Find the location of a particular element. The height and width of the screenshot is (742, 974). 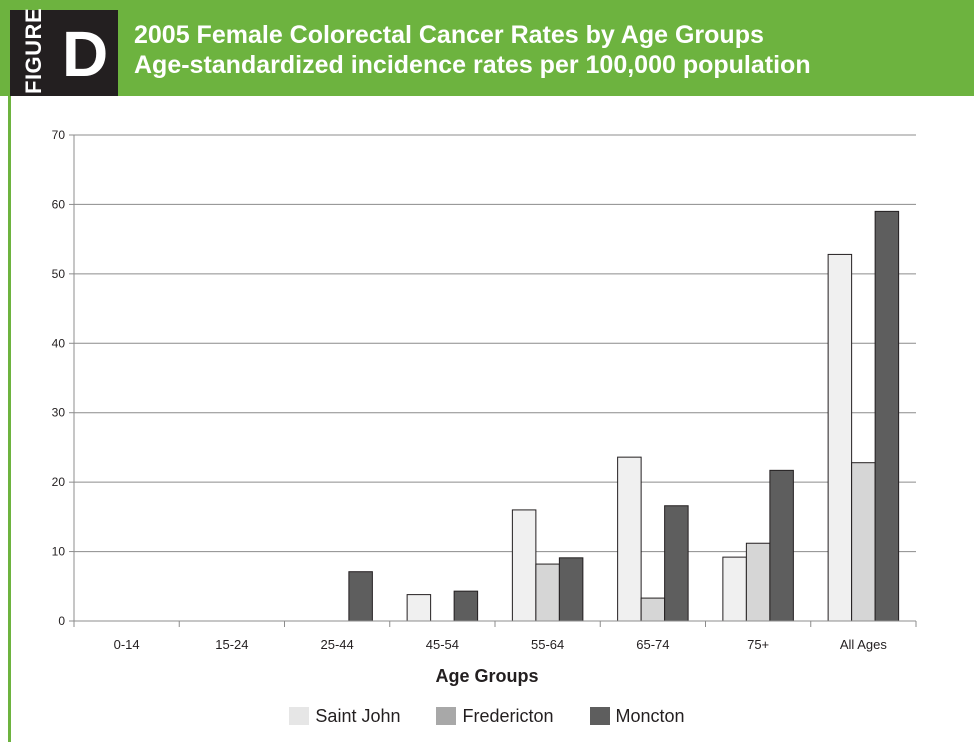

legend-label-fredericton: Fredericton is located at coordinates (508, 715).